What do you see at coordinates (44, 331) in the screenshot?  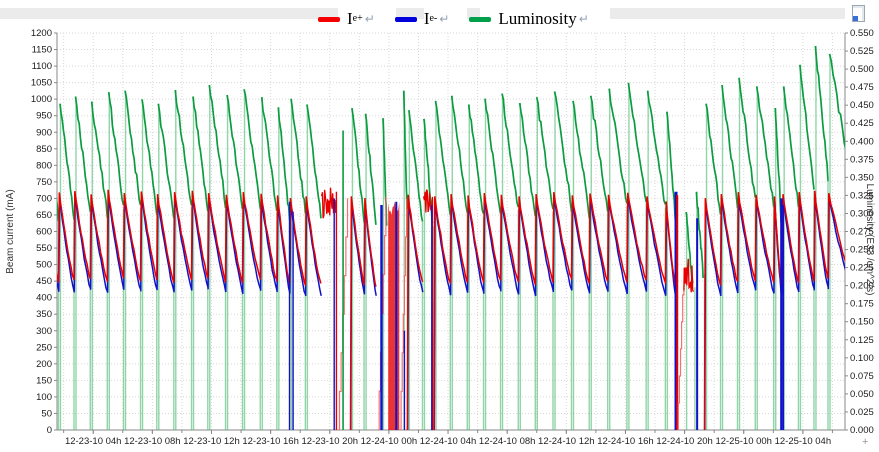 I see `svg-text: 300` at bounding box center [44, 331].